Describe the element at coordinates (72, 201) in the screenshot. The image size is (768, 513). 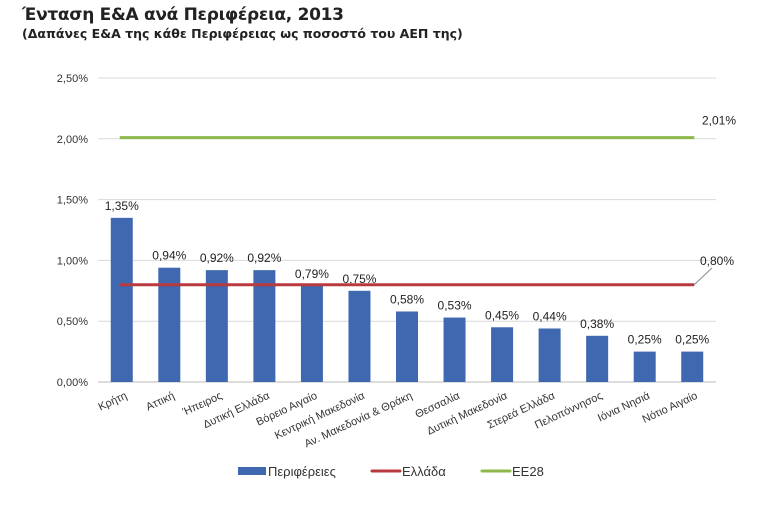
I see `y-tick-label: 1,50%` at that location.